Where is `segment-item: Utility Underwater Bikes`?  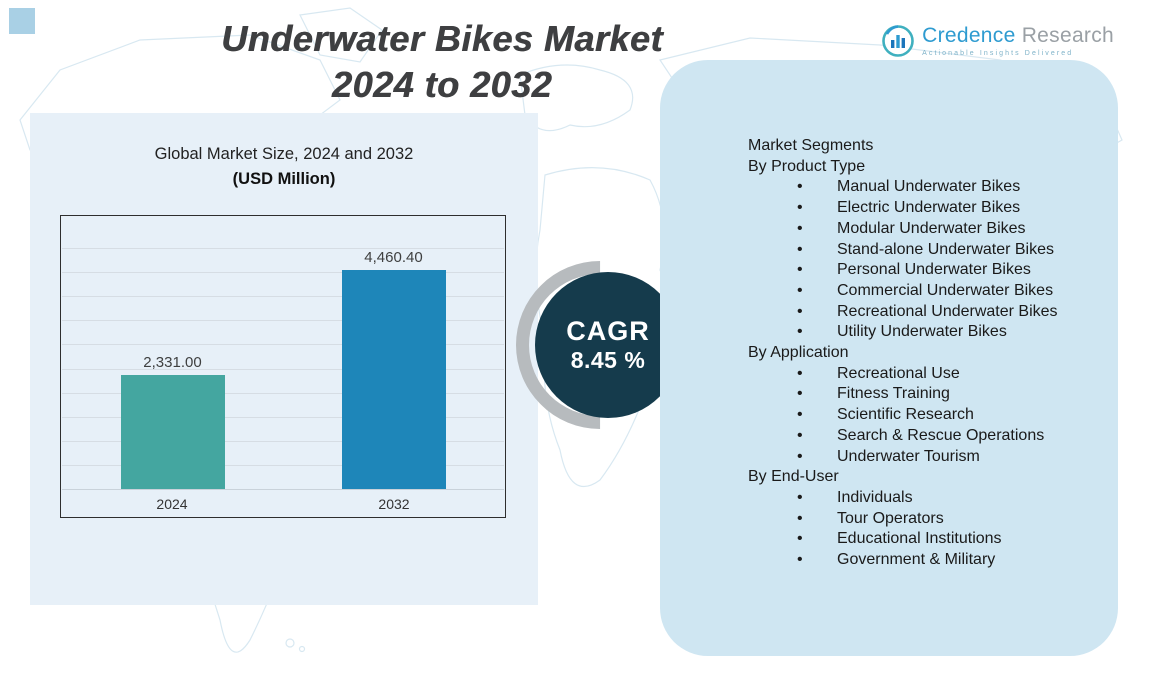
segment-item: Utility Underwater Bikes is located at coordinates (919, 332).